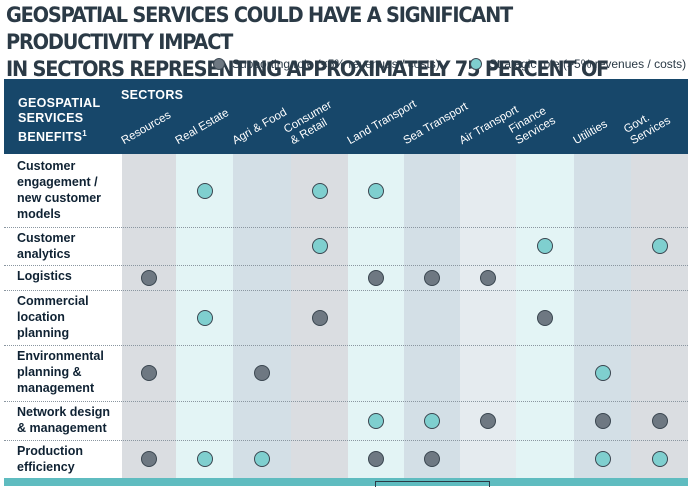 This screenshot has height=487, width=692. Describe the element at coordinates (84, 133) in the screenshot. I see `footnote-marker: 1` at that location.